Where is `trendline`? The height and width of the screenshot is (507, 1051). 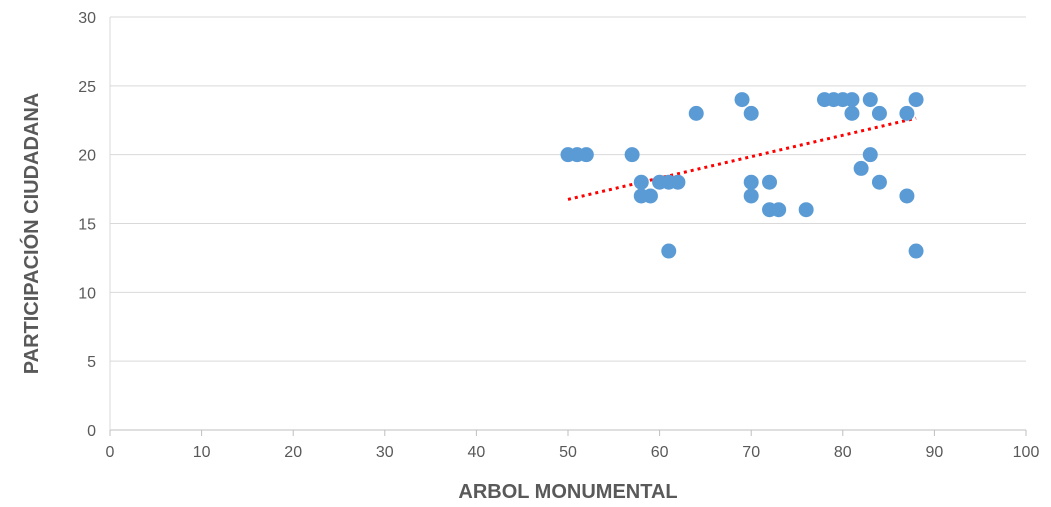
trendline is located at coordinates (742, 158).